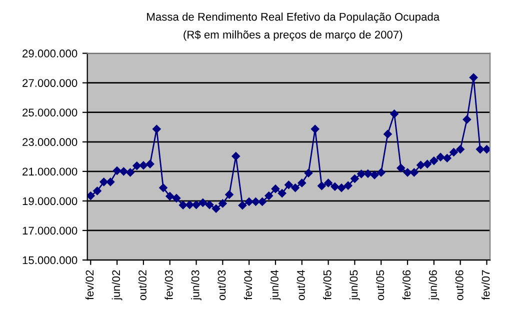 The image size is (523, 323). I want to click on x-tick-label: fev/03, so click(168, 285).